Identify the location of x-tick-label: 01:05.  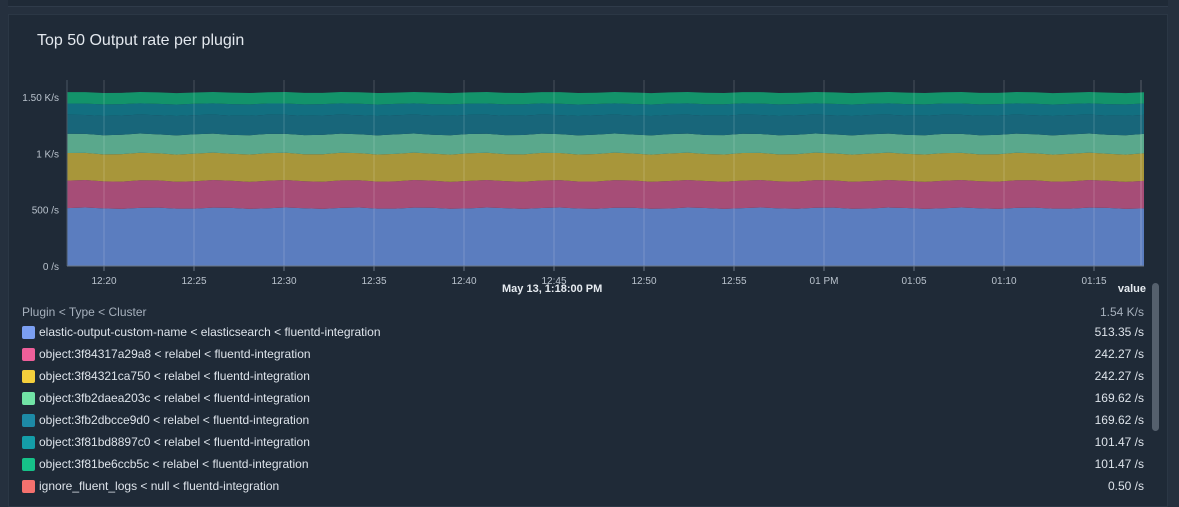
(913, 281).